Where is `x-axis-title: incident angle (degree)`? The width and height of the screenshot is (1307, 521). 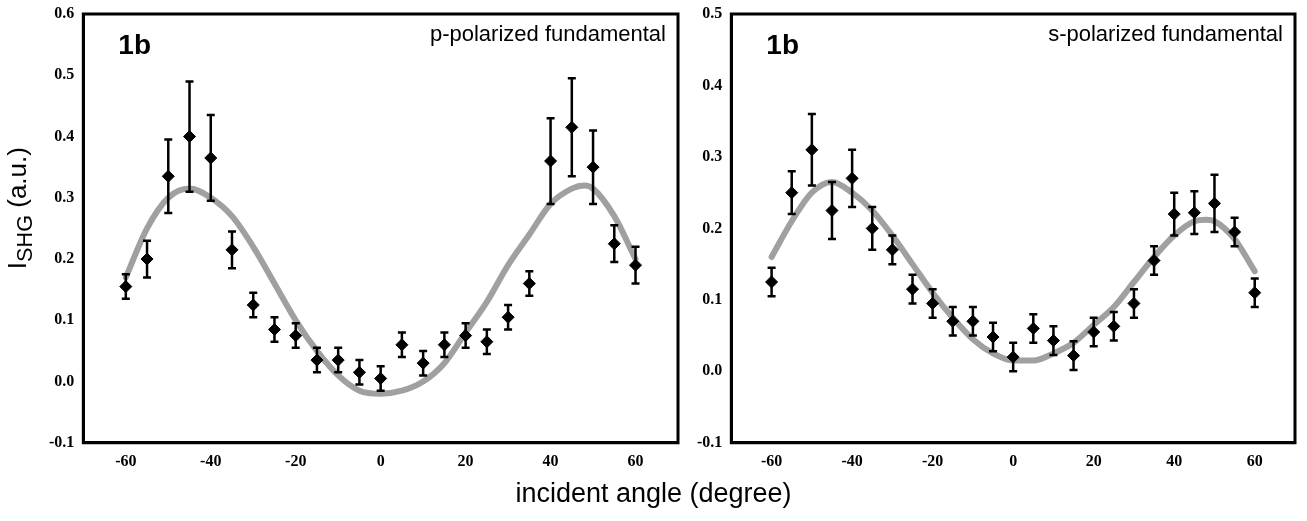
x-axis-title: incident angle (degree) is located at coordinates (653, 493).